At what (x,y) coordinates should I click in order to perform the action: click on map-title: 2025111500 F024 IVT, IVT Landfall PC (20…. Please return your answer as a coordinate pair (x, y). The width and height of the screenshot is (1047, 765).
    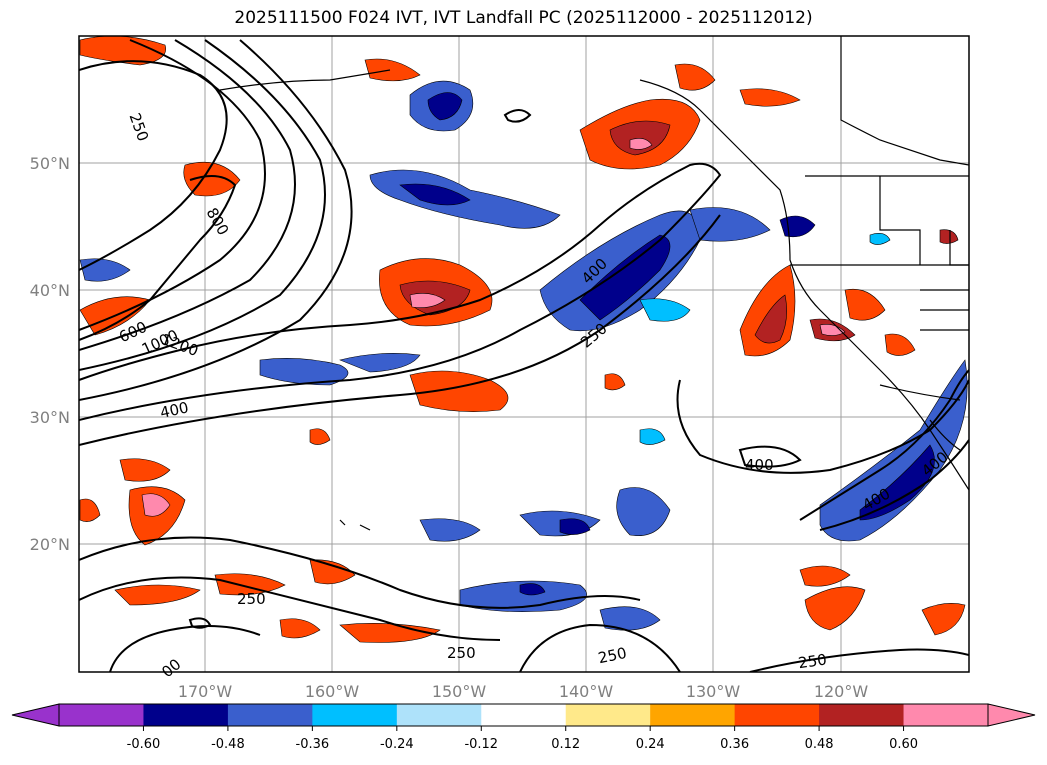
    Looking at the image, I should click on (523, 18).